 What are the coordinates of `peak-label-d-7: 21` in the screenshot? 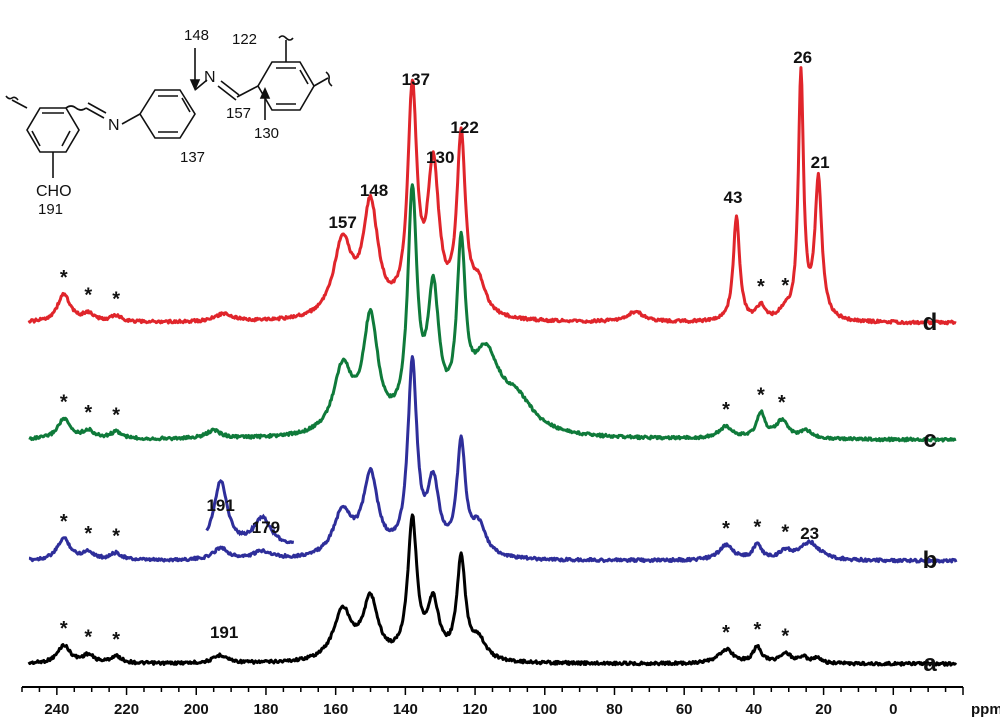 It's located at (820, 162).